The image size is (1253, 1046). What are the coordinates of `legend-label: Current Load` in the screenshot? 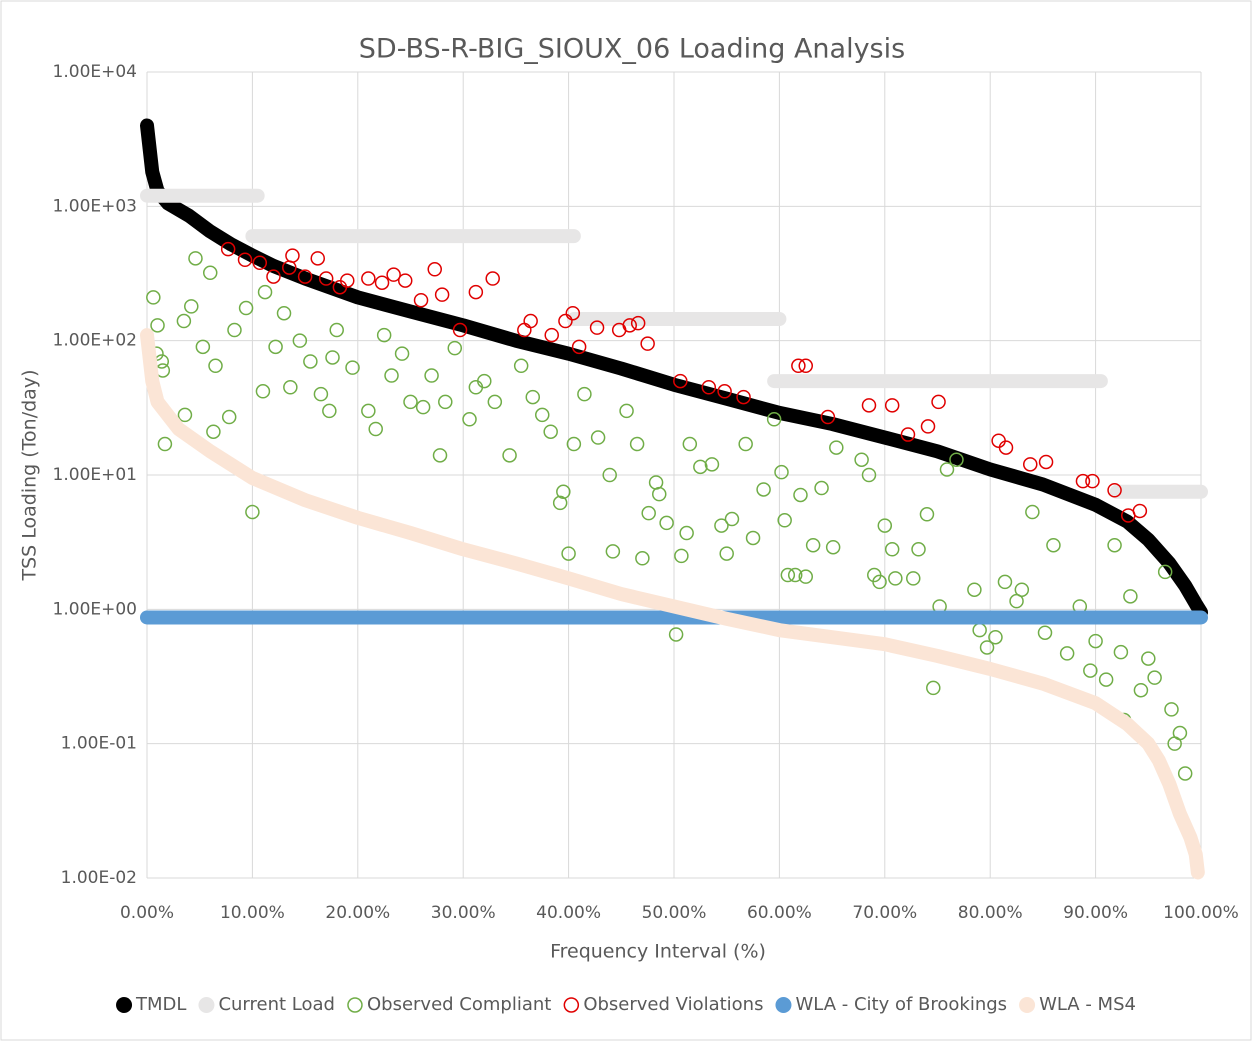 It's located at (276, 1004).